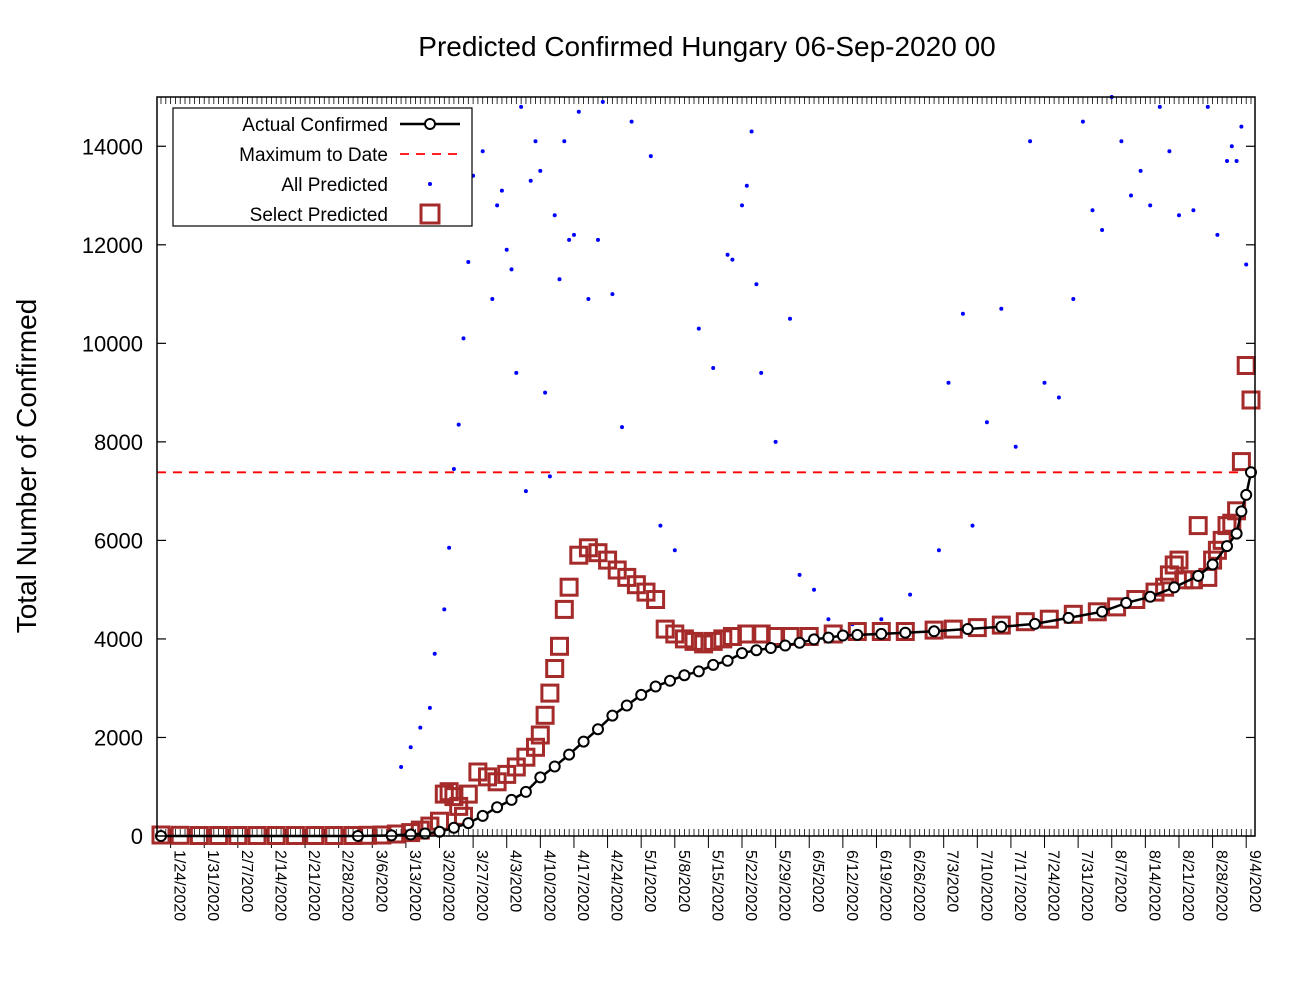  Describe the element at coordinates (851, 885) in the screenshot. I see `x-tick-label: 6/12/2020` at that location.